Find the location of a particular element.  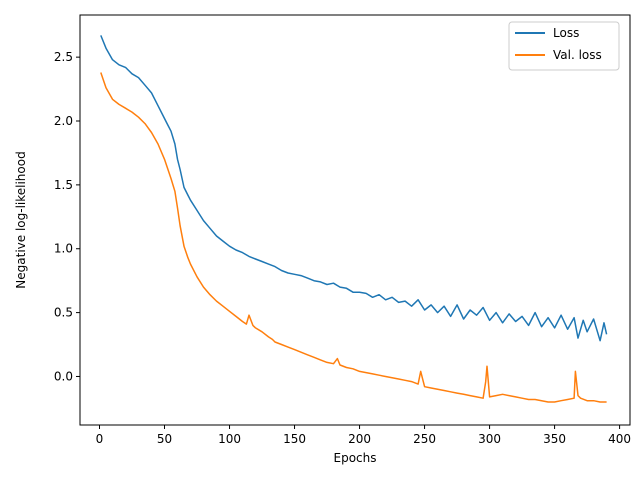

y-axis-ticks: 0.0 0.5 1.0 1.5 2.0 2.5 is located at coordinates (67, 216).